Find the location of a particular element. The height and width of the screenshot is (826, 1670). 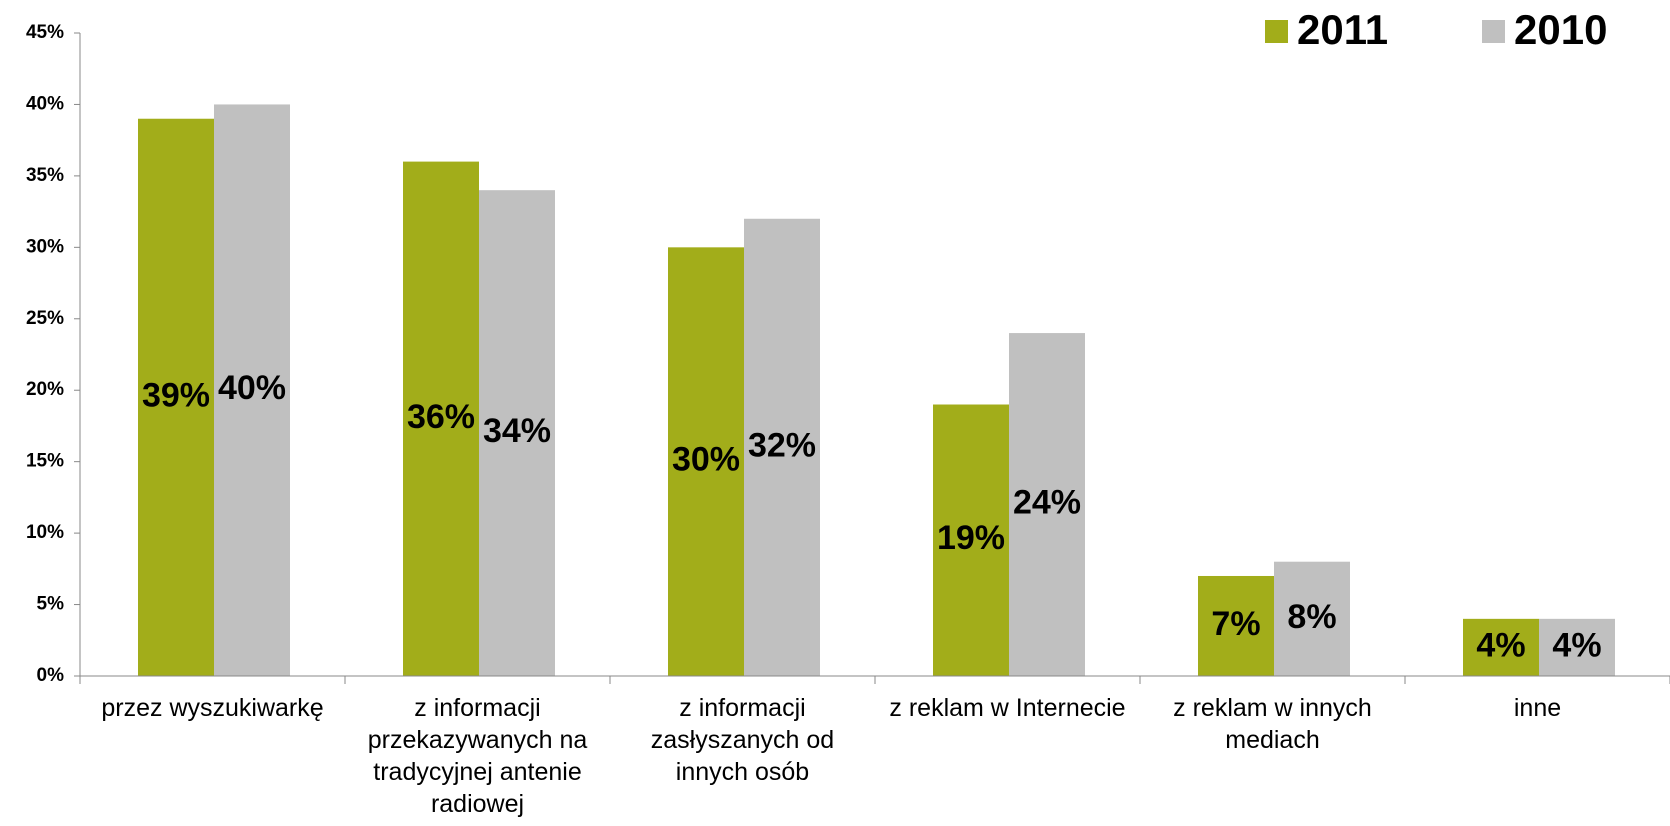

y-tick-label: 10% is located at coordinates (45, 532).